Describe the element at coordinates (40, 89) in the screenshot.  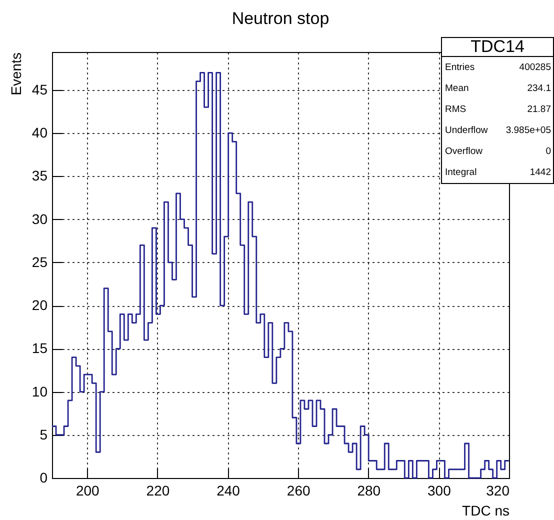
I see `y-tick-label: 45` at that location.